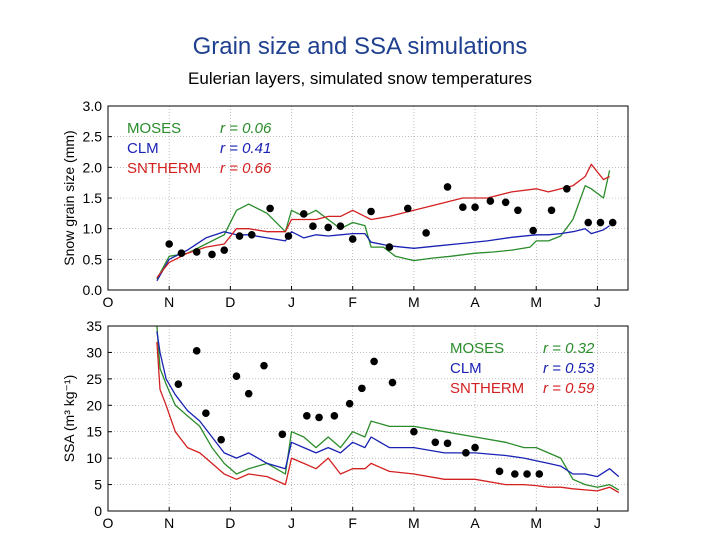  I want to click on grain-ytick-label: 2.5, so click(93, 137).